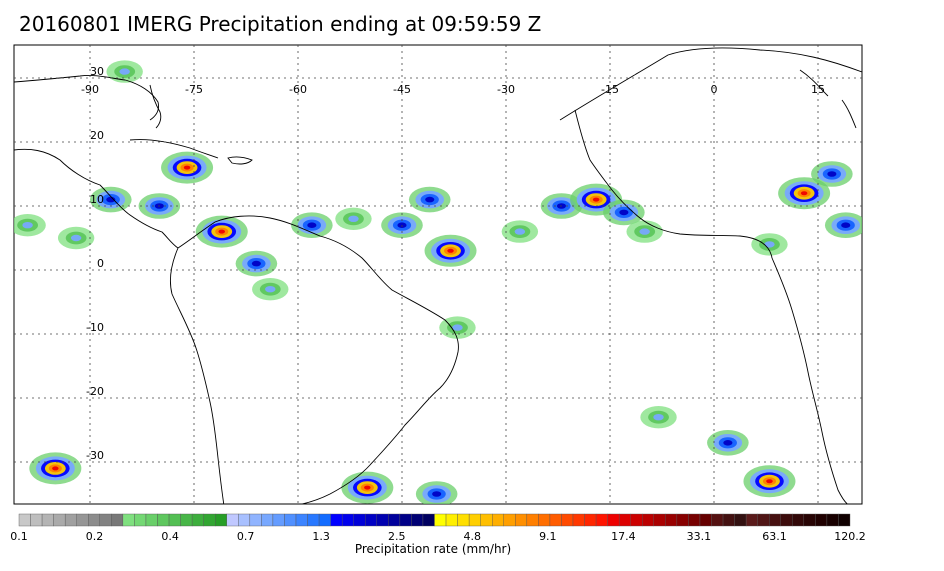  Describe the element at coordinates (194, 89) in the screenshot. I see `longitude-label: -75` at that location.